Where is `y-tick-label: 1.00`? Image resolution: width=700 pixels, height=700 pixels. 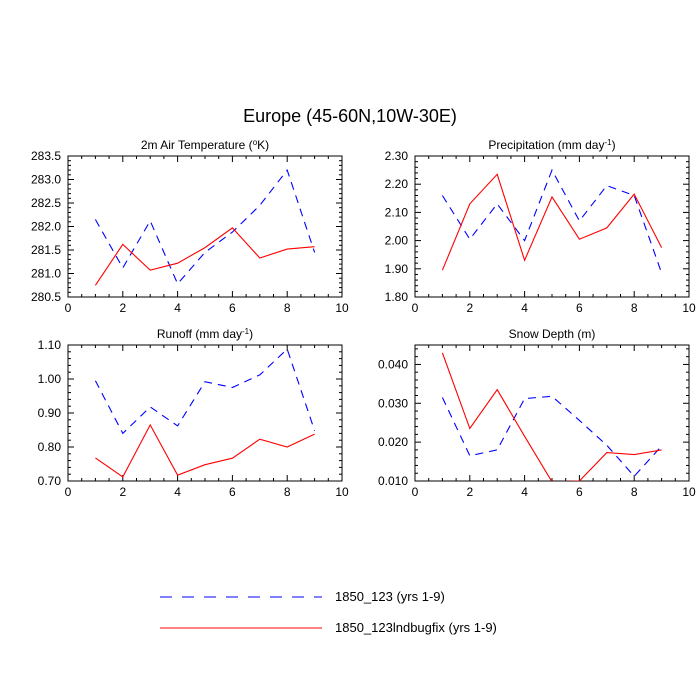
y-tick-label: 1.00 is located at coordinates (50, 379).